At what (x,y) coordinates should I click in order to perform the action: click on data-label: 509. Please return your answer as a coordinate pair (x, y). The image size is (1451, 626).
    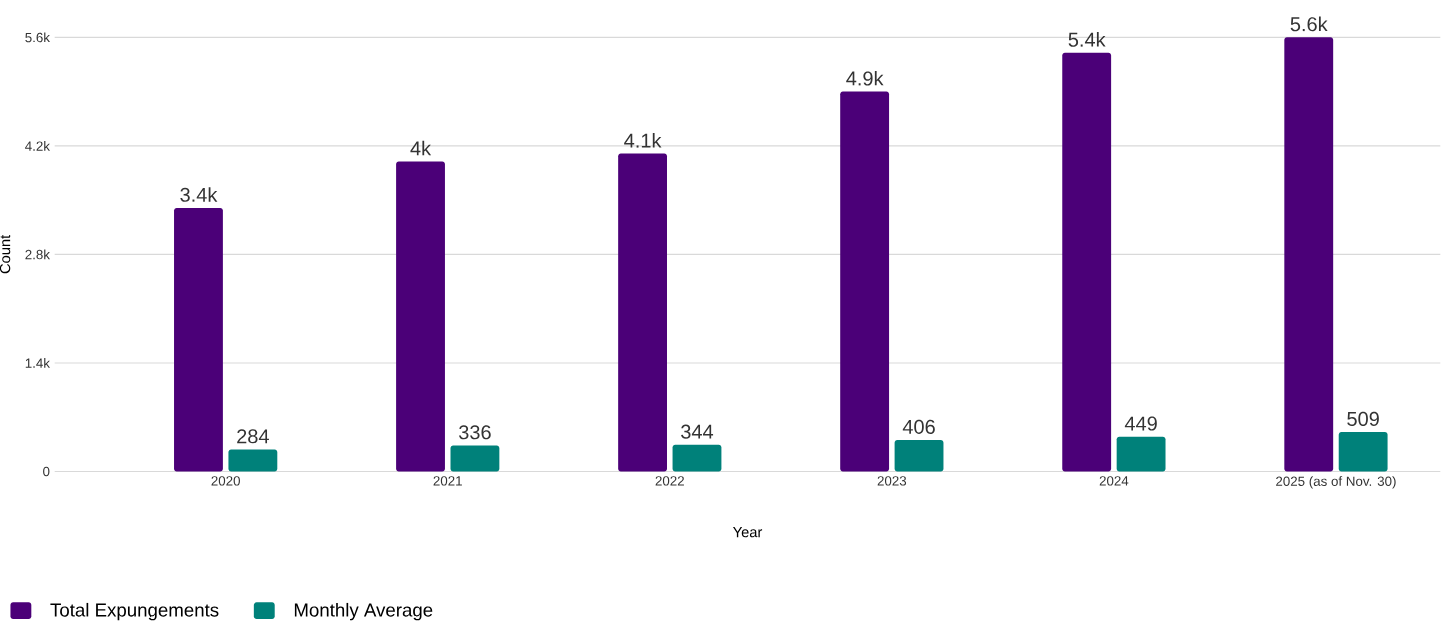
    Looking at the image, I should click on (1363, 418).